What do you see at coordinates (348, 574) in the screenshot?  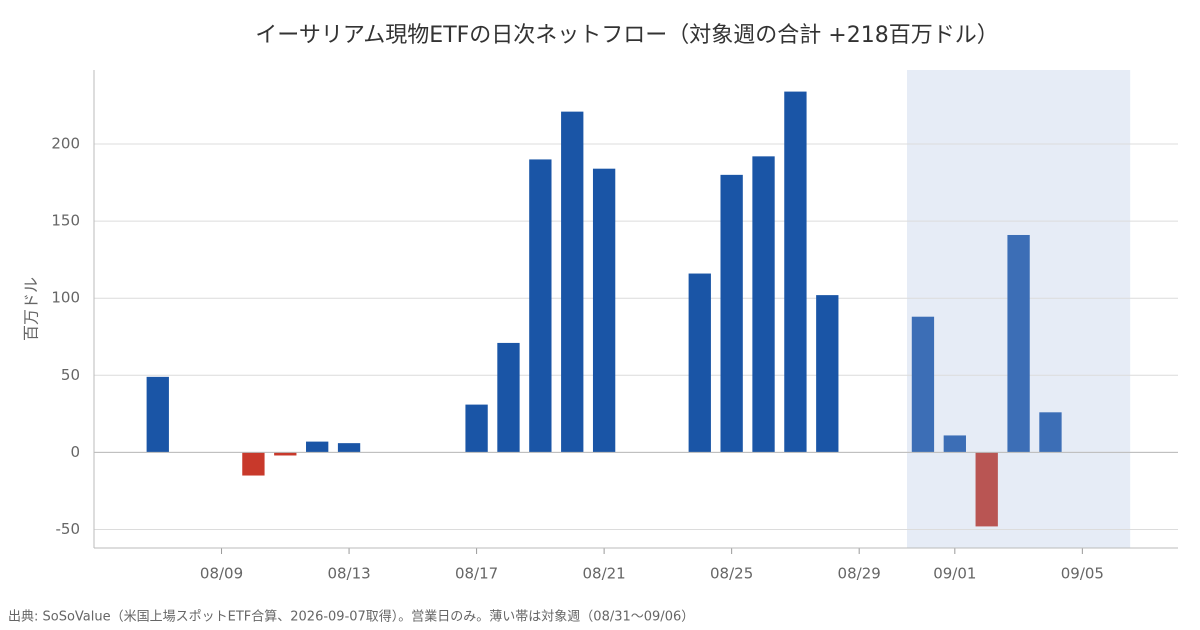 I see `x-tick-label: 08/13` at bounding box center [348, 574].